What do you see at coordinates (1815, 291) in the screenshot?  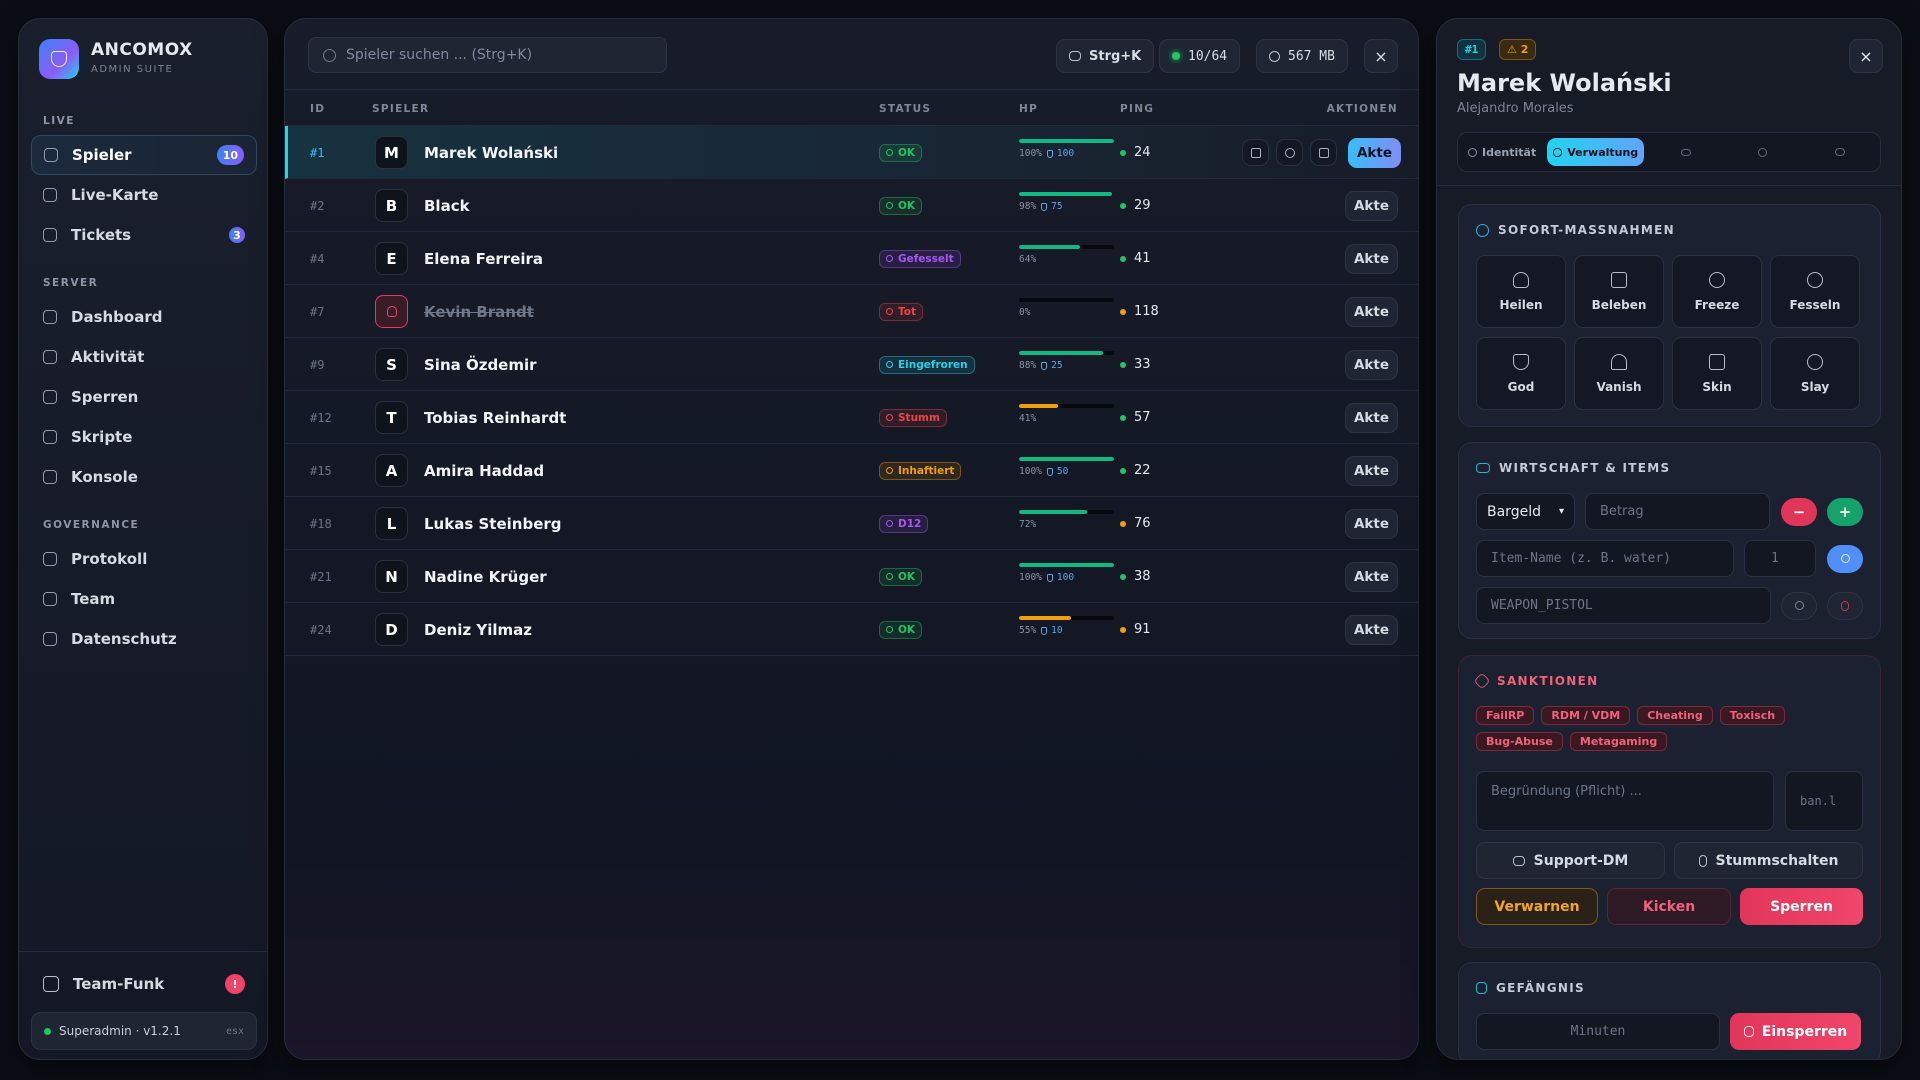 I see `action-tile: Fesseln` at bounding box center [1815, 291].